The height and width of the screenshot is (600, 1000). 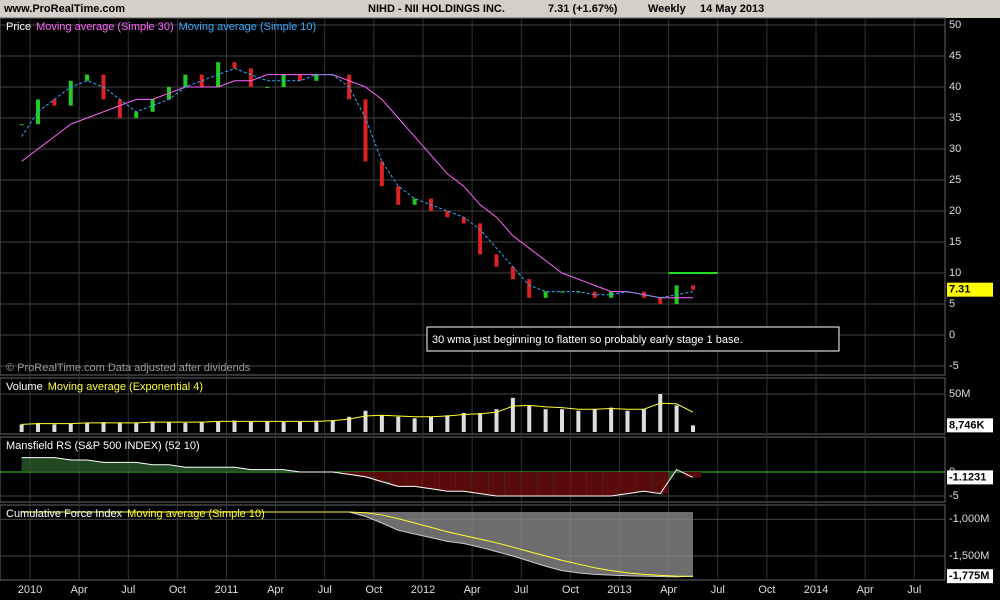 What do you see at coordinates (24, 387) in the screenshot?
I see `legend-entry: Volume` at bounding box center [24, 387].